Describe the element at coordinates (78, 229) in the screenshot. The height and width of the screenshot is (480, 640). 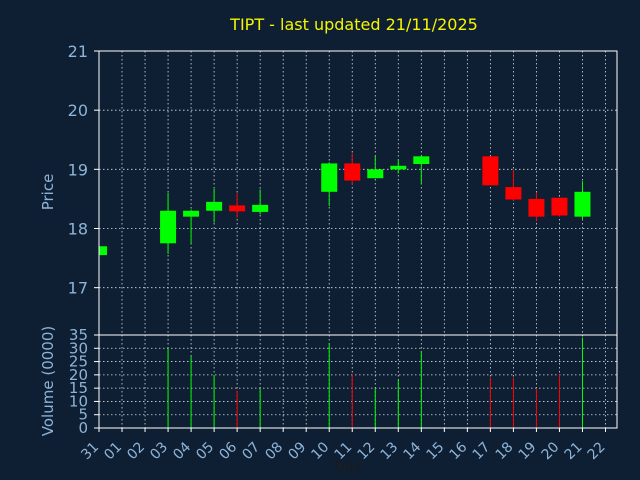
I see `price-y-tick-label: 18` at that location.